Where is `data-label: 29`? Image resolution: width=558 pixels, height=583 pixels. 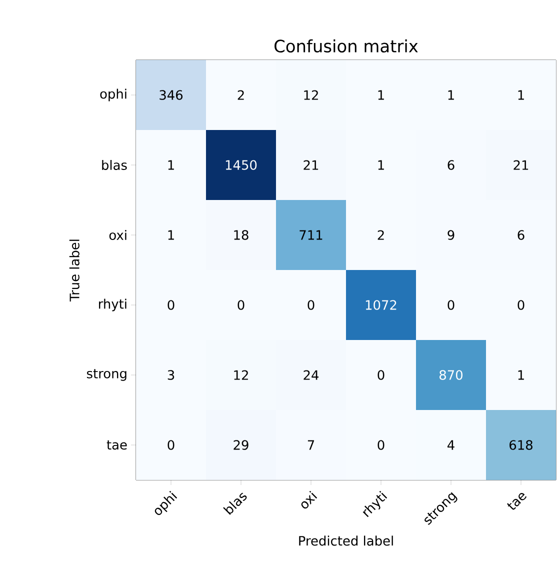
data-label: 29 is located at coordinates (241, 445).